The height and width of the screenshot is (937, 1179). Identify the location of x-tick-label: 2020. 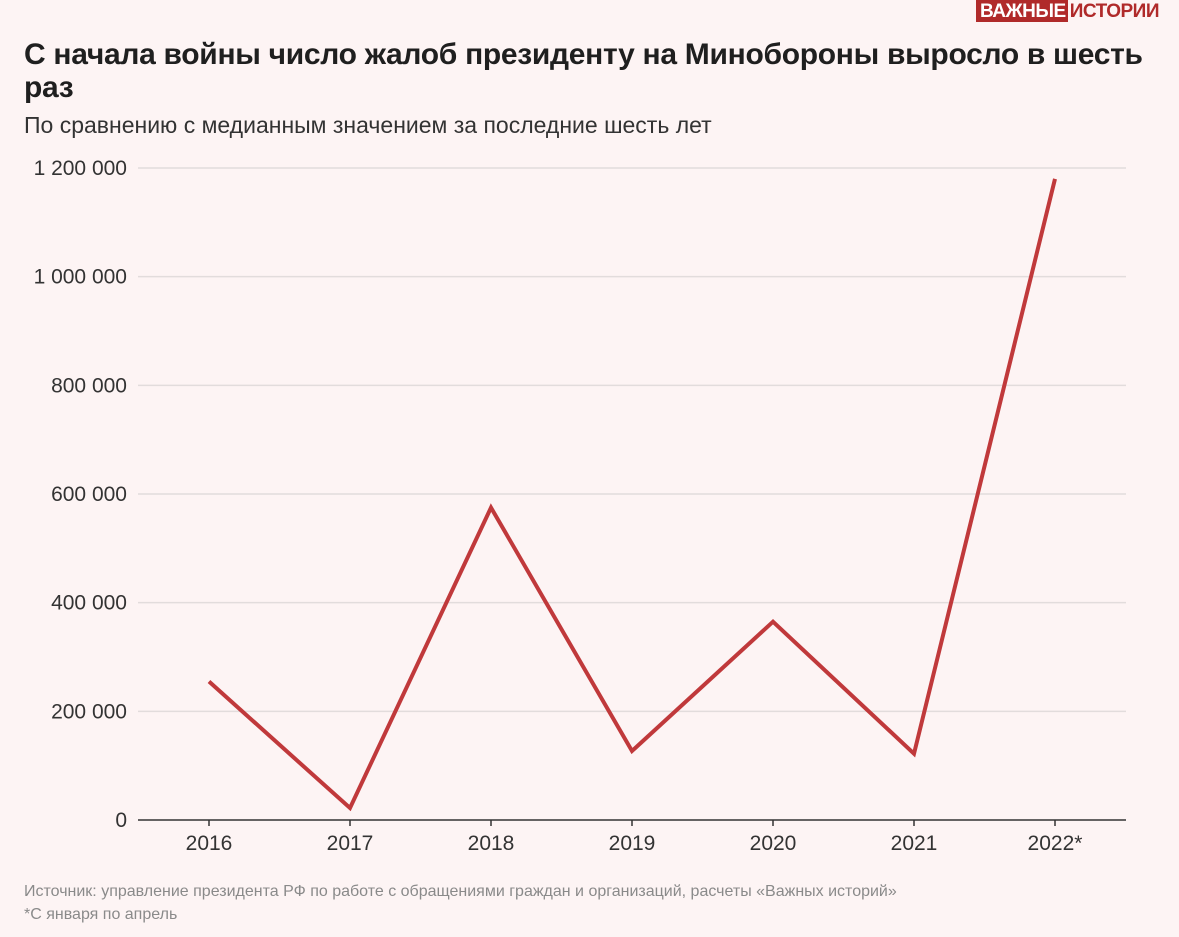
(773, 843).